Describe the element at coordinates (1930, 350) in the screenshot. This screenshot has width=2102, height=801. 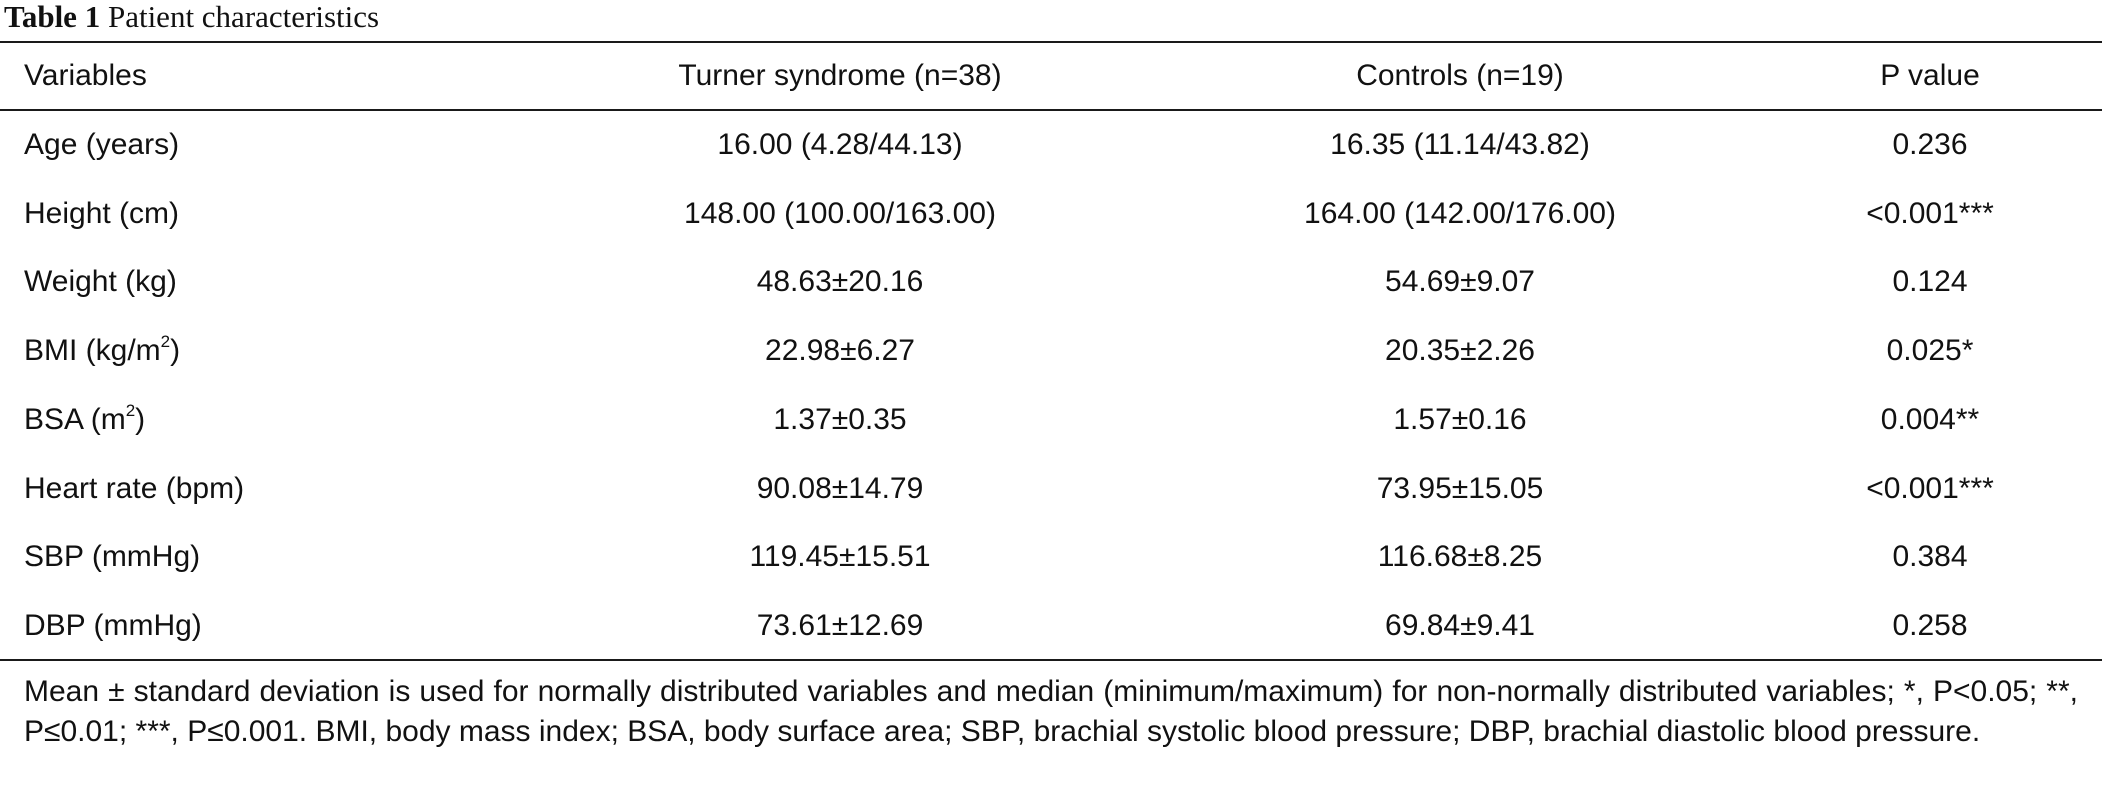
I see `row-p-value: 0.025*` at that location.